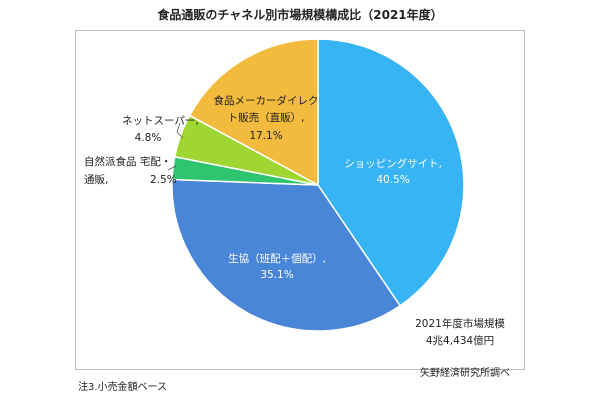  I want to click on slice-label-shopping: ショッピングサイト,, so click(393, 163).